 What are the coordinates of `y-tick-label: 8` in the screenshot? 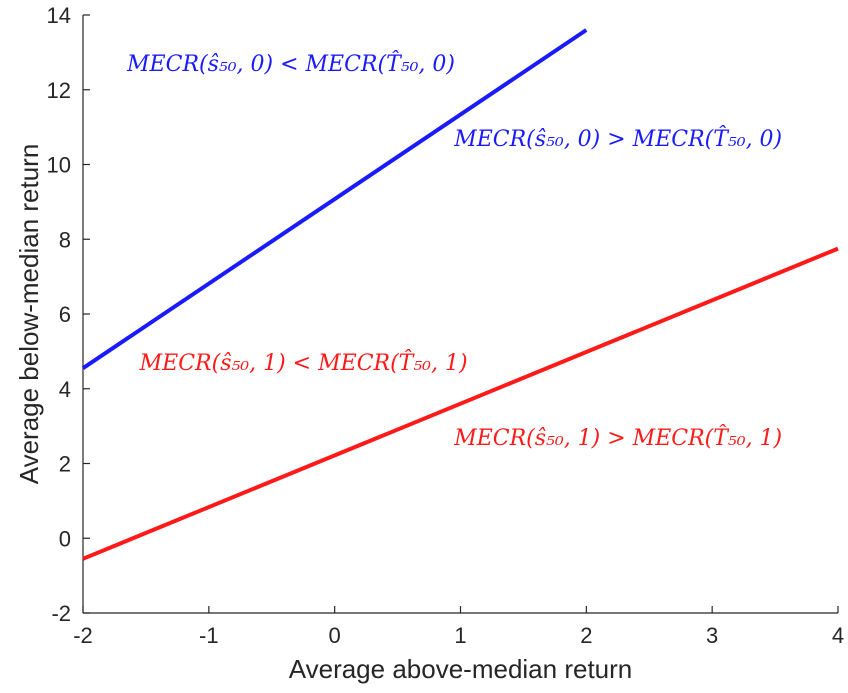 It's located at (65, 239).